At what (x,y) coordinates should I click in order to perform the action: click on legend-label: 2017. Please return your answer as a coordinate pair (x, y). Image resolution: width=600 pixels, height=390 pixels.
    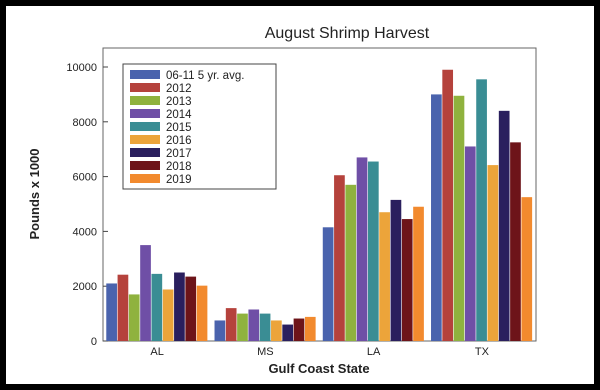
    Looking at the image, I should click on (179, 154).